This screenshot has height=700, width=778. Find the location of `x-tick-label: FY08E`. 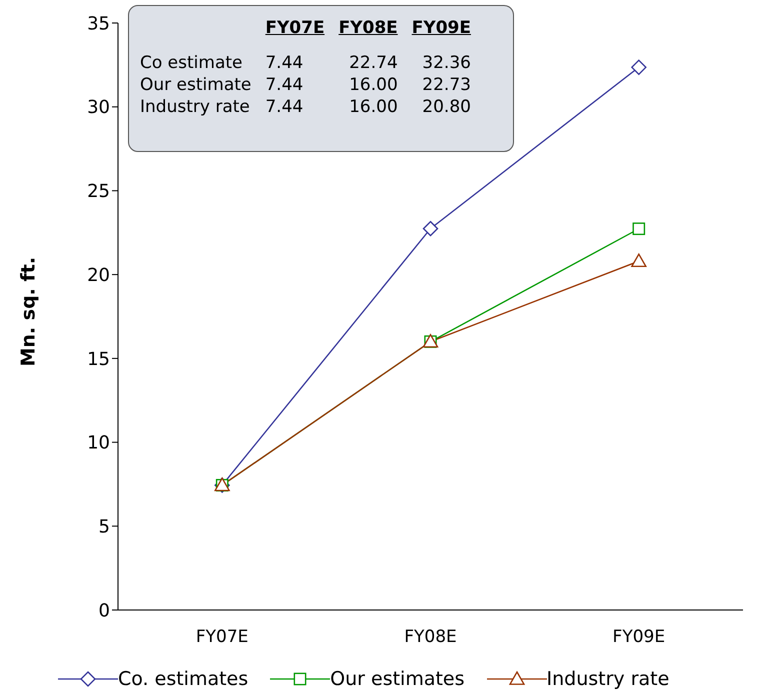

x-tick-label: FY08E is located at coordinates (430, 637).